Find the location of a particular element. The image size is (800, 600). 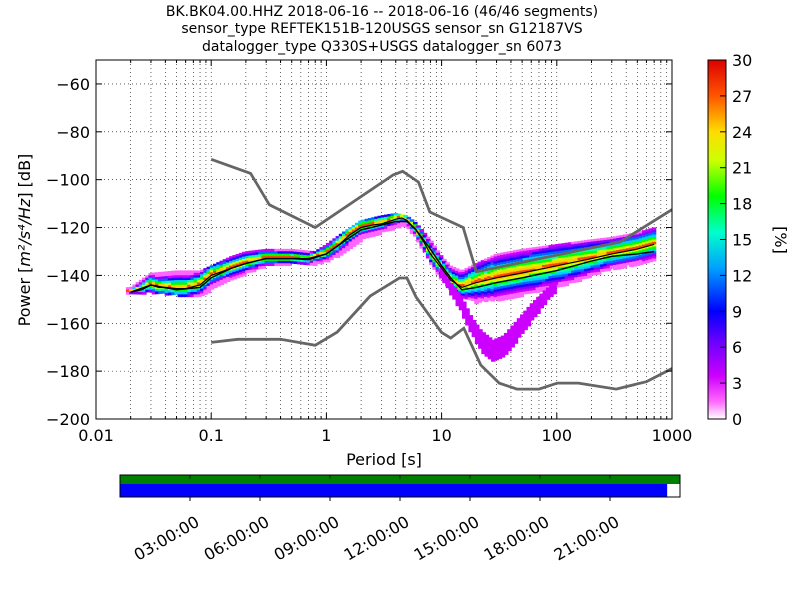

data-coverage-strip is located at coordinates (400, 479).